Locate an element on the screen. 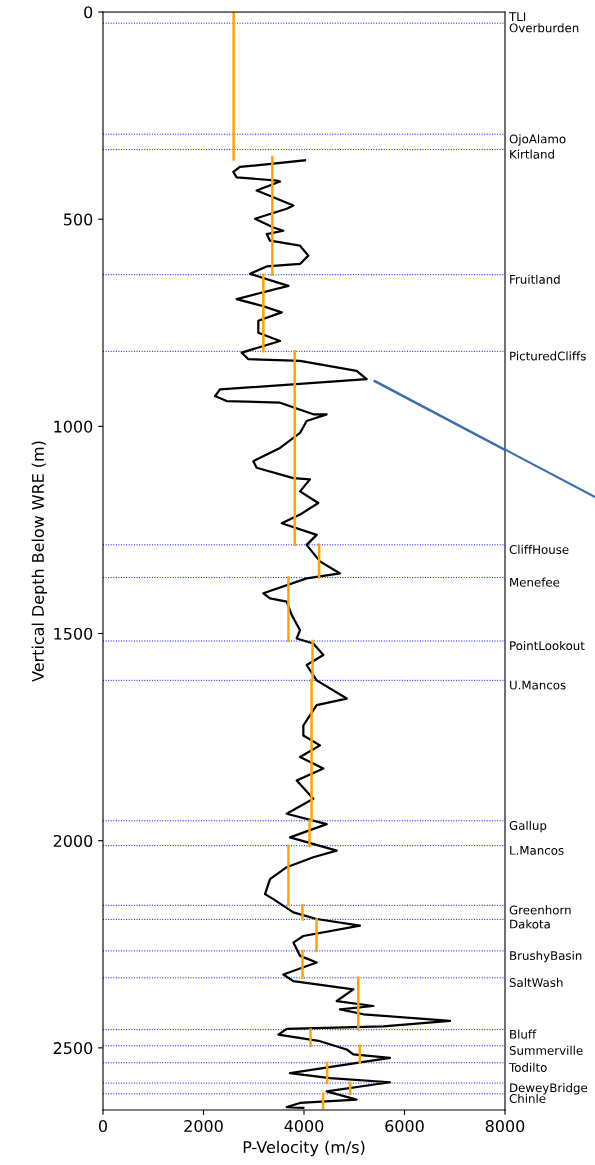  y-tick-label: 1500 is located at coordinates (73, 633).